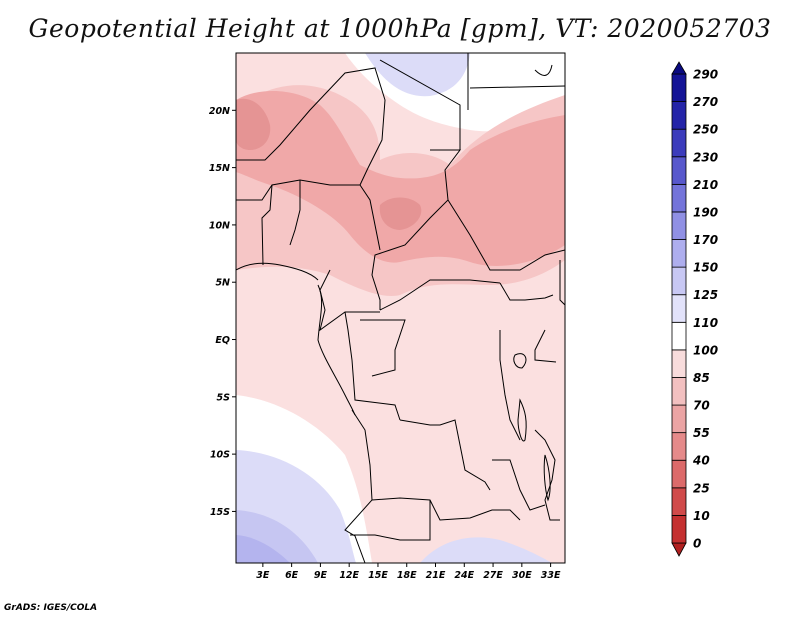 The width and height of the screenshot is (800, 618). What do you see at coordinates (679, 549) in the screenshot?
I see `colorbar-bottom-arrow` at bounding box center [679, 549].